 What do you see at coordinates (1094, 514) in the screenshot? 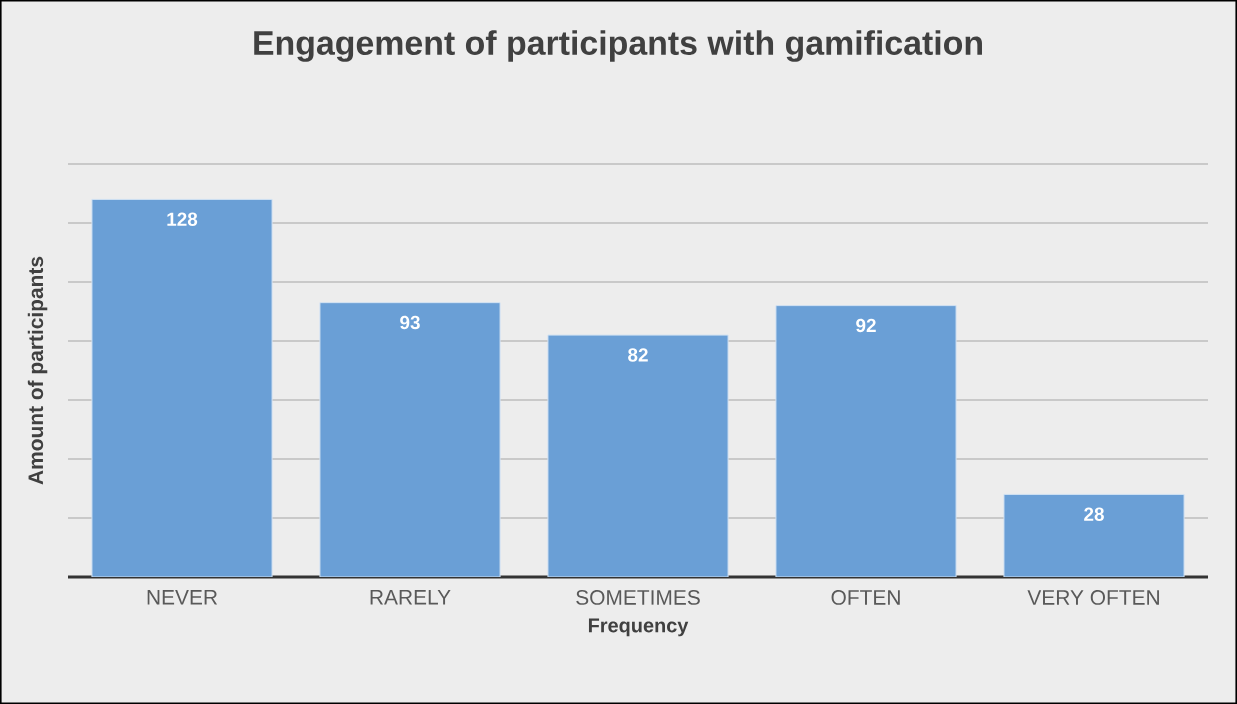
I see `data-label: 28` at bounding box center [1094, 514].